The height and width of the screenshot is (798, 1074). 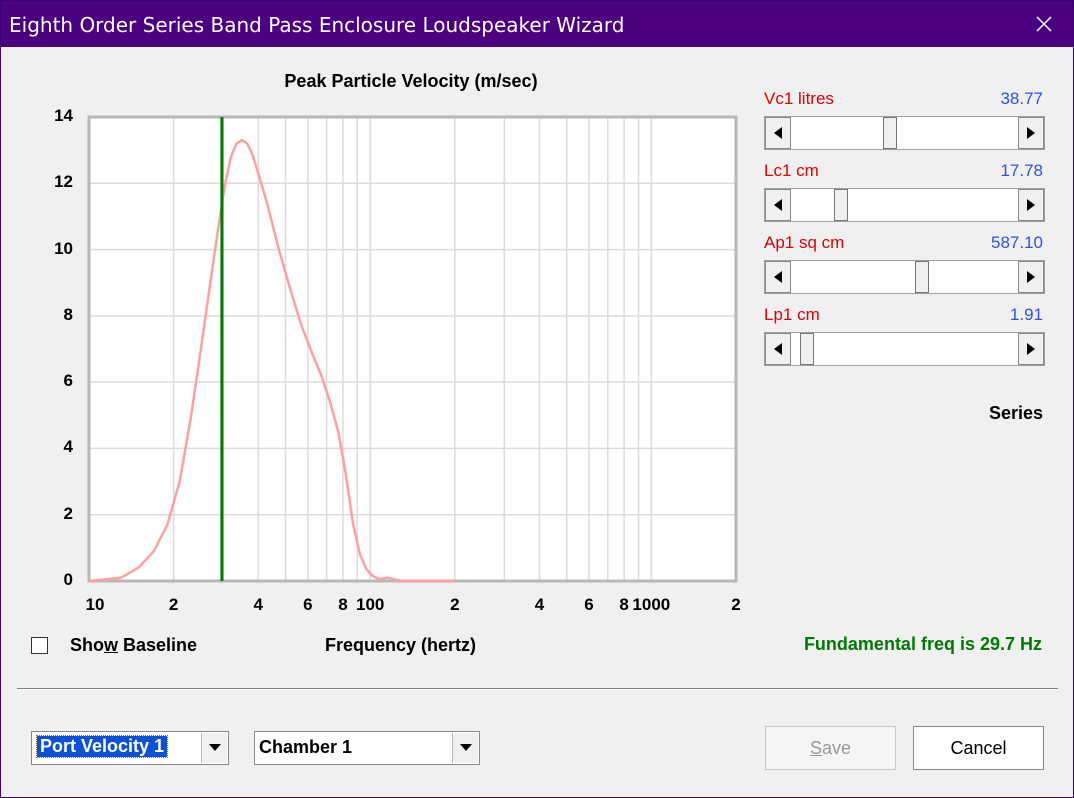 I want to click on fundamental-frequency-text: Fundamental freq is 29.7 Hz, so click(x=922, y=644).